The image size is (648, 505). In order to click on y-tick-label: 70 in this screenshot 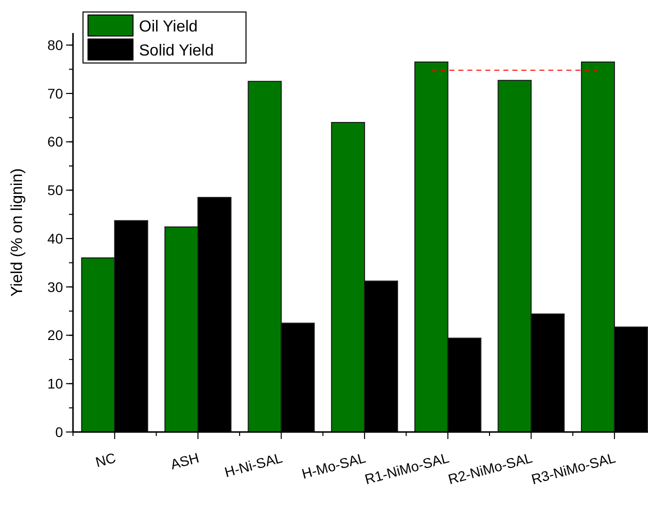, I will do `click(55, 93)`.